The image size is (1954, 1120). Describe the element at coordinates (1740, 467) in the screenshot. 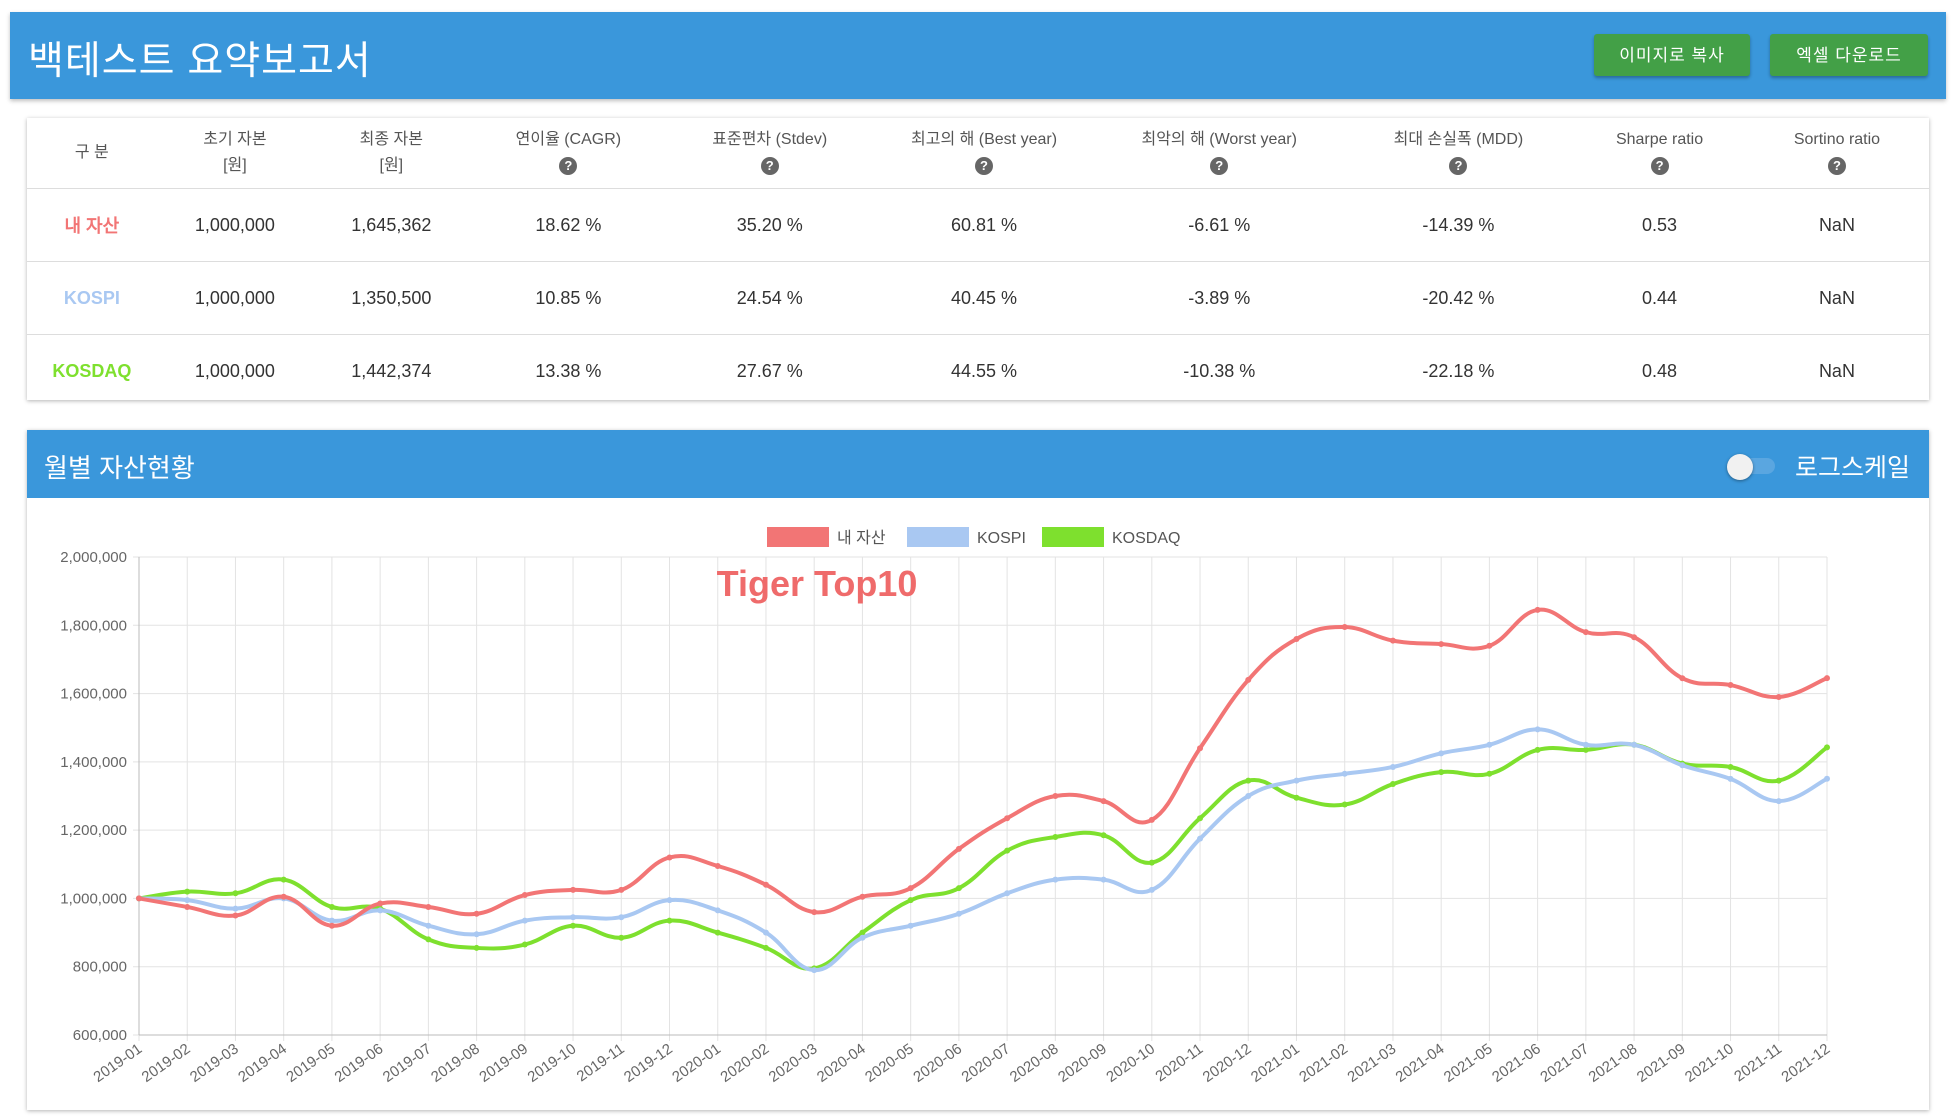

I see `toggle-knob` at that location.